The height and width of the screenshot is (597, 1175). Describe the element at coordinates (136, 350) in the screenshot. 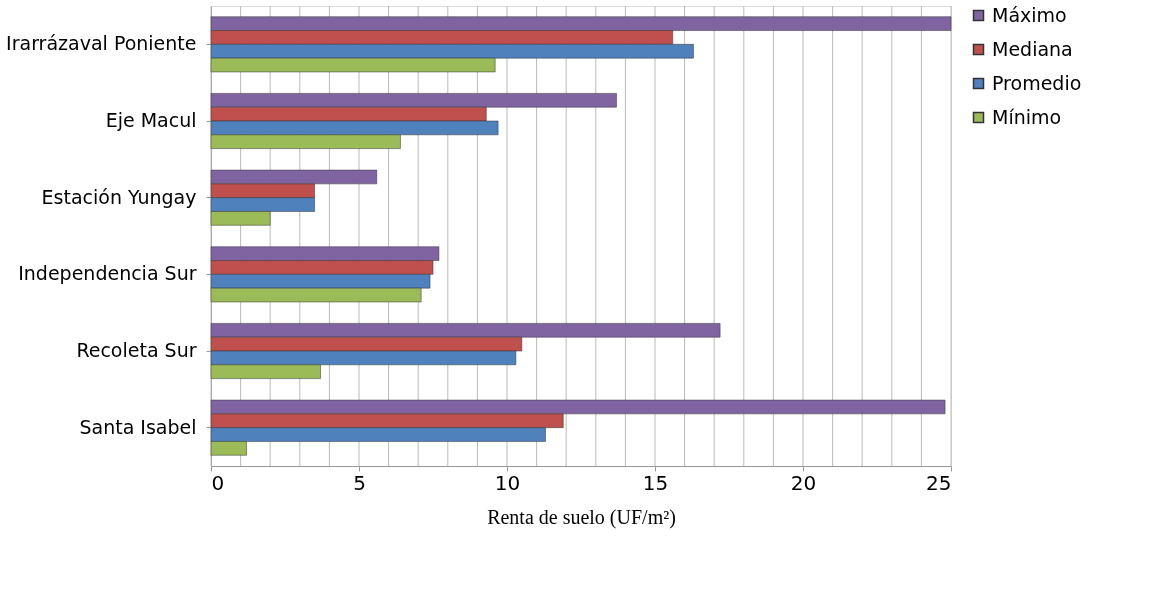

I see `y-tick-label: Recoleta Sur` at that location.